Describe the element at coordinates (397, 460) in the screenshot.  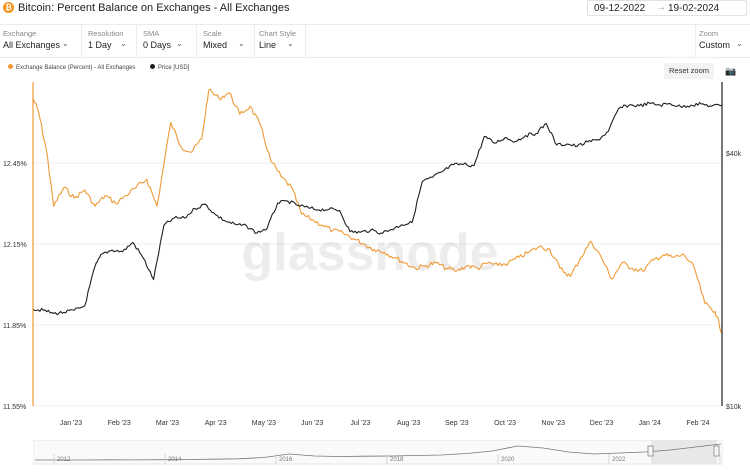
I see `navigator-year-label: 2018` at that location.